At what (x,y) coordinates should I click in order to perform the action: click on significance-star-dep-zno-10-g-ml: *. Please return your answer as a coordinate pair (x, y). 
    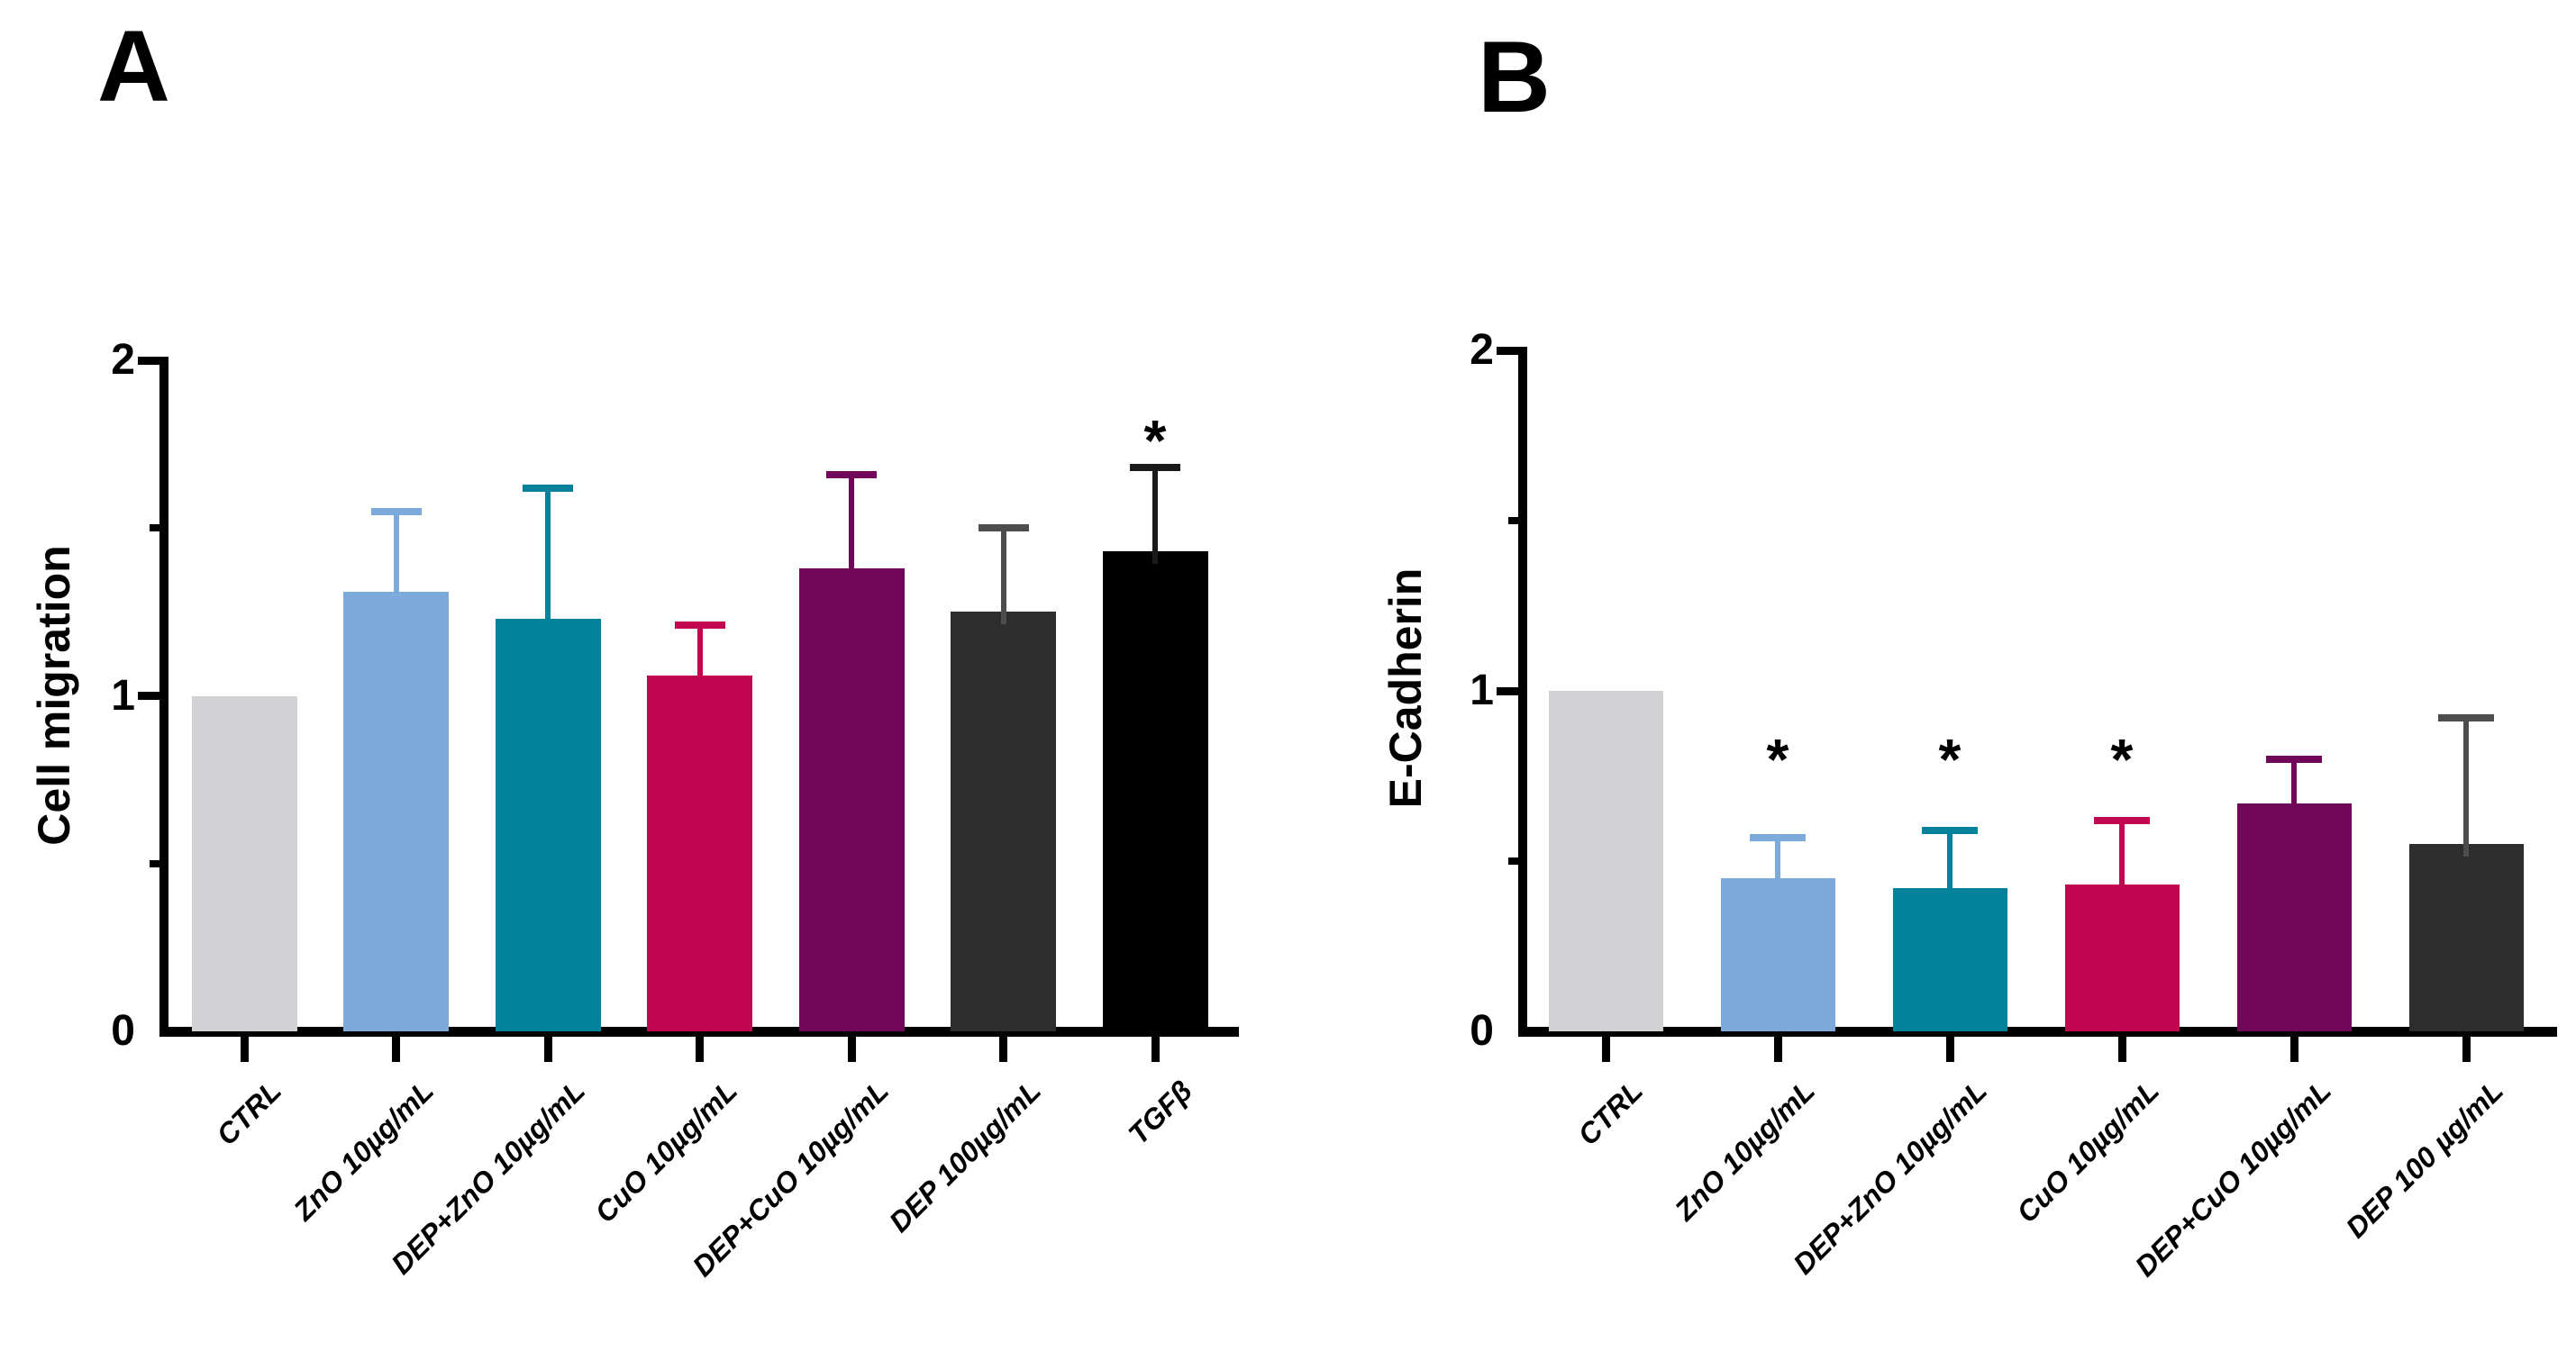
    Looking at the image, I should click on (1950, 759).